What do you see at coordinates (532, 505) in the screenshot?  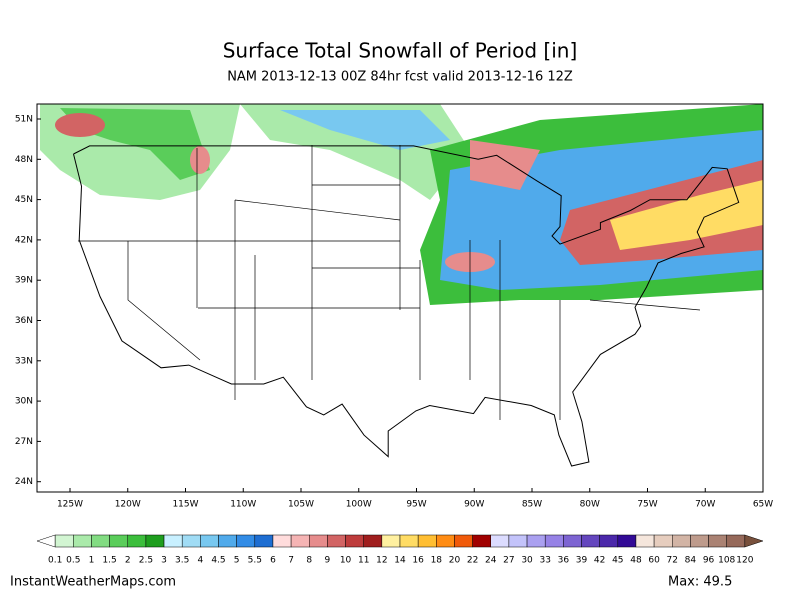 I see `lon-label: 85W` at bounding box center [532, 505].